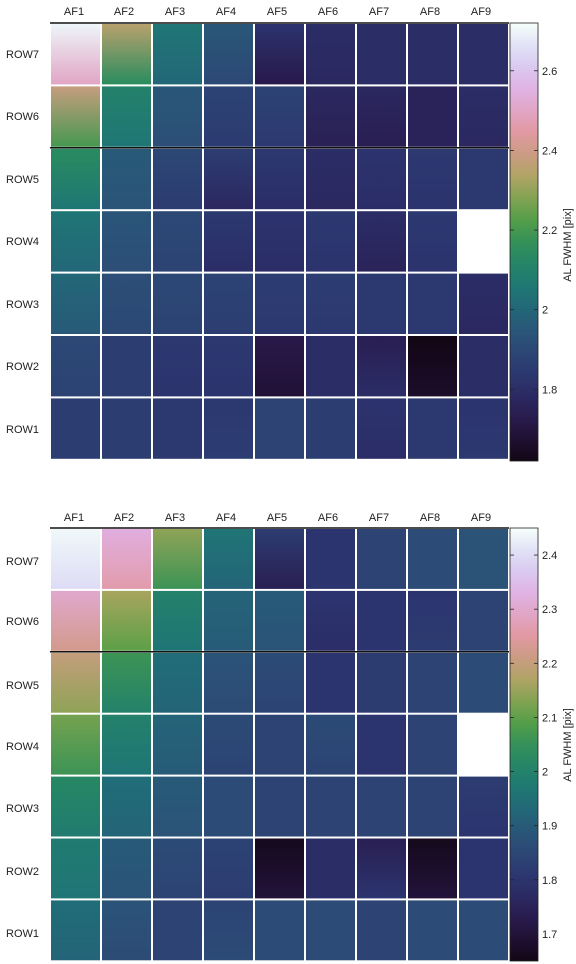  I want to click on row-label: ROW7, so click(22, 55).